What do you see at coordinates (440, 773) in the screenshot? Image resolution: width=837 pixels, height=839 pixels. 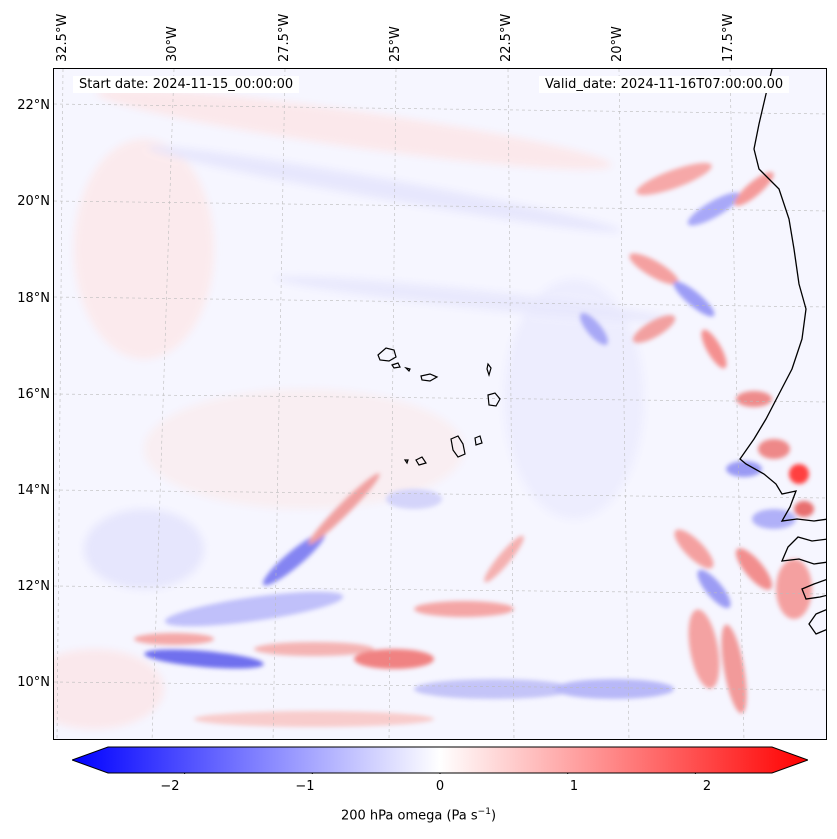 I see `colorbar-tick-marks` at bounding box center [440, 773].